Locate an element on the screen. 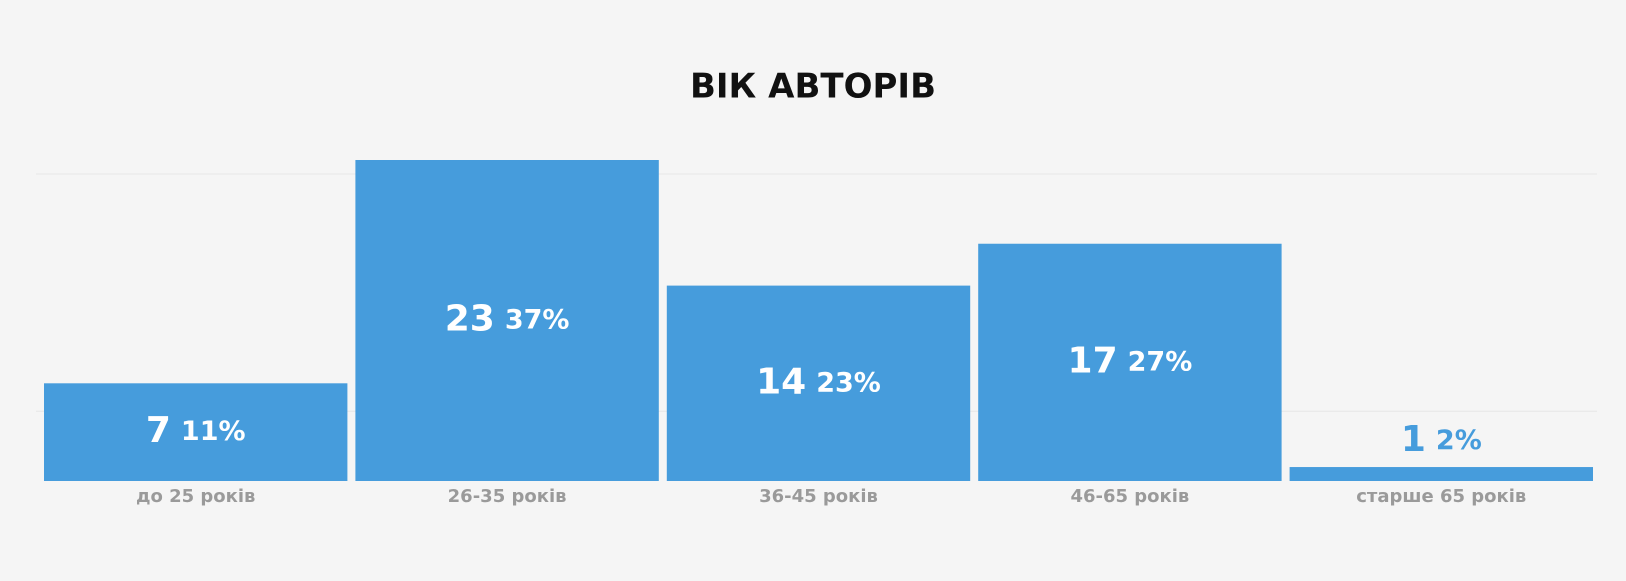  share-label: 2% is located at coordinates (1459, 440).